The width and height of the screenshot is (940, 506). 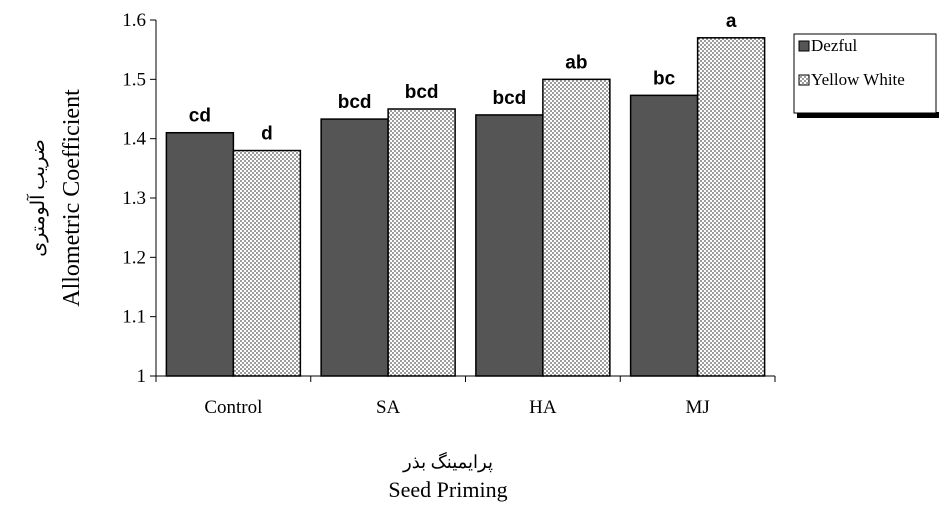 I want to click on legend-shadow, so click(x=868, y=115).